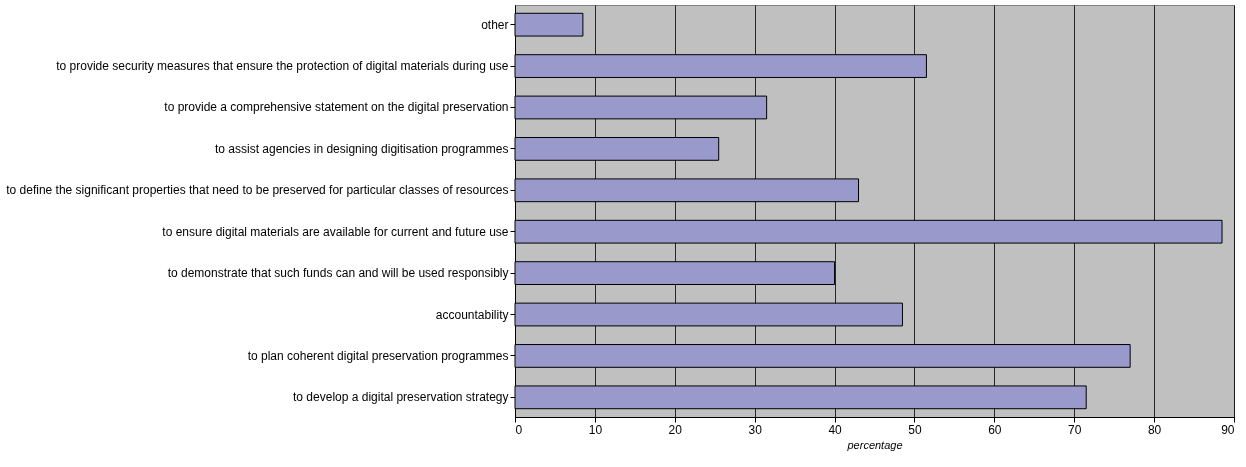 This screenshot has height=467, width=1246. What do you see at coordinates (995, 429) in the screenshot?
I see `x-tick-label: 60` at bounding box center [995, 429].